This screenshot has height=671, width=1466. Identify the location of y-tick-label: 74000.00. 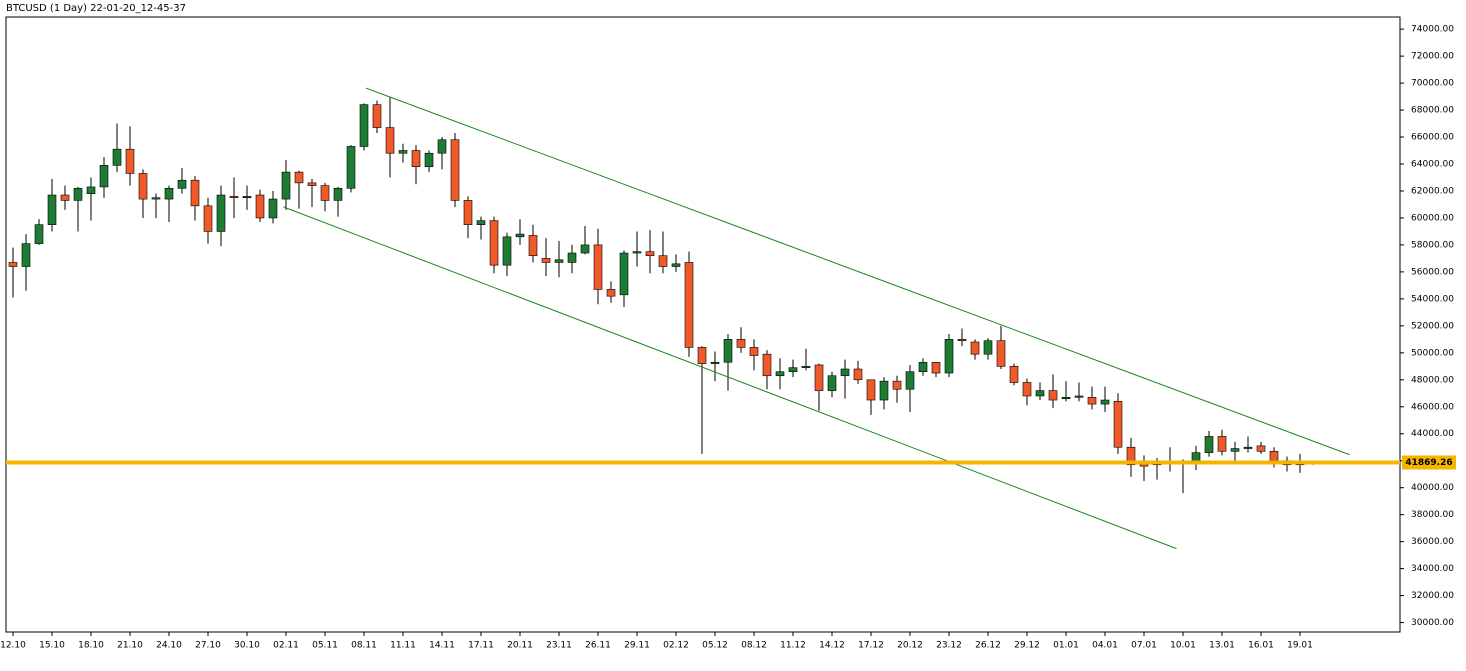
(1432, 30).